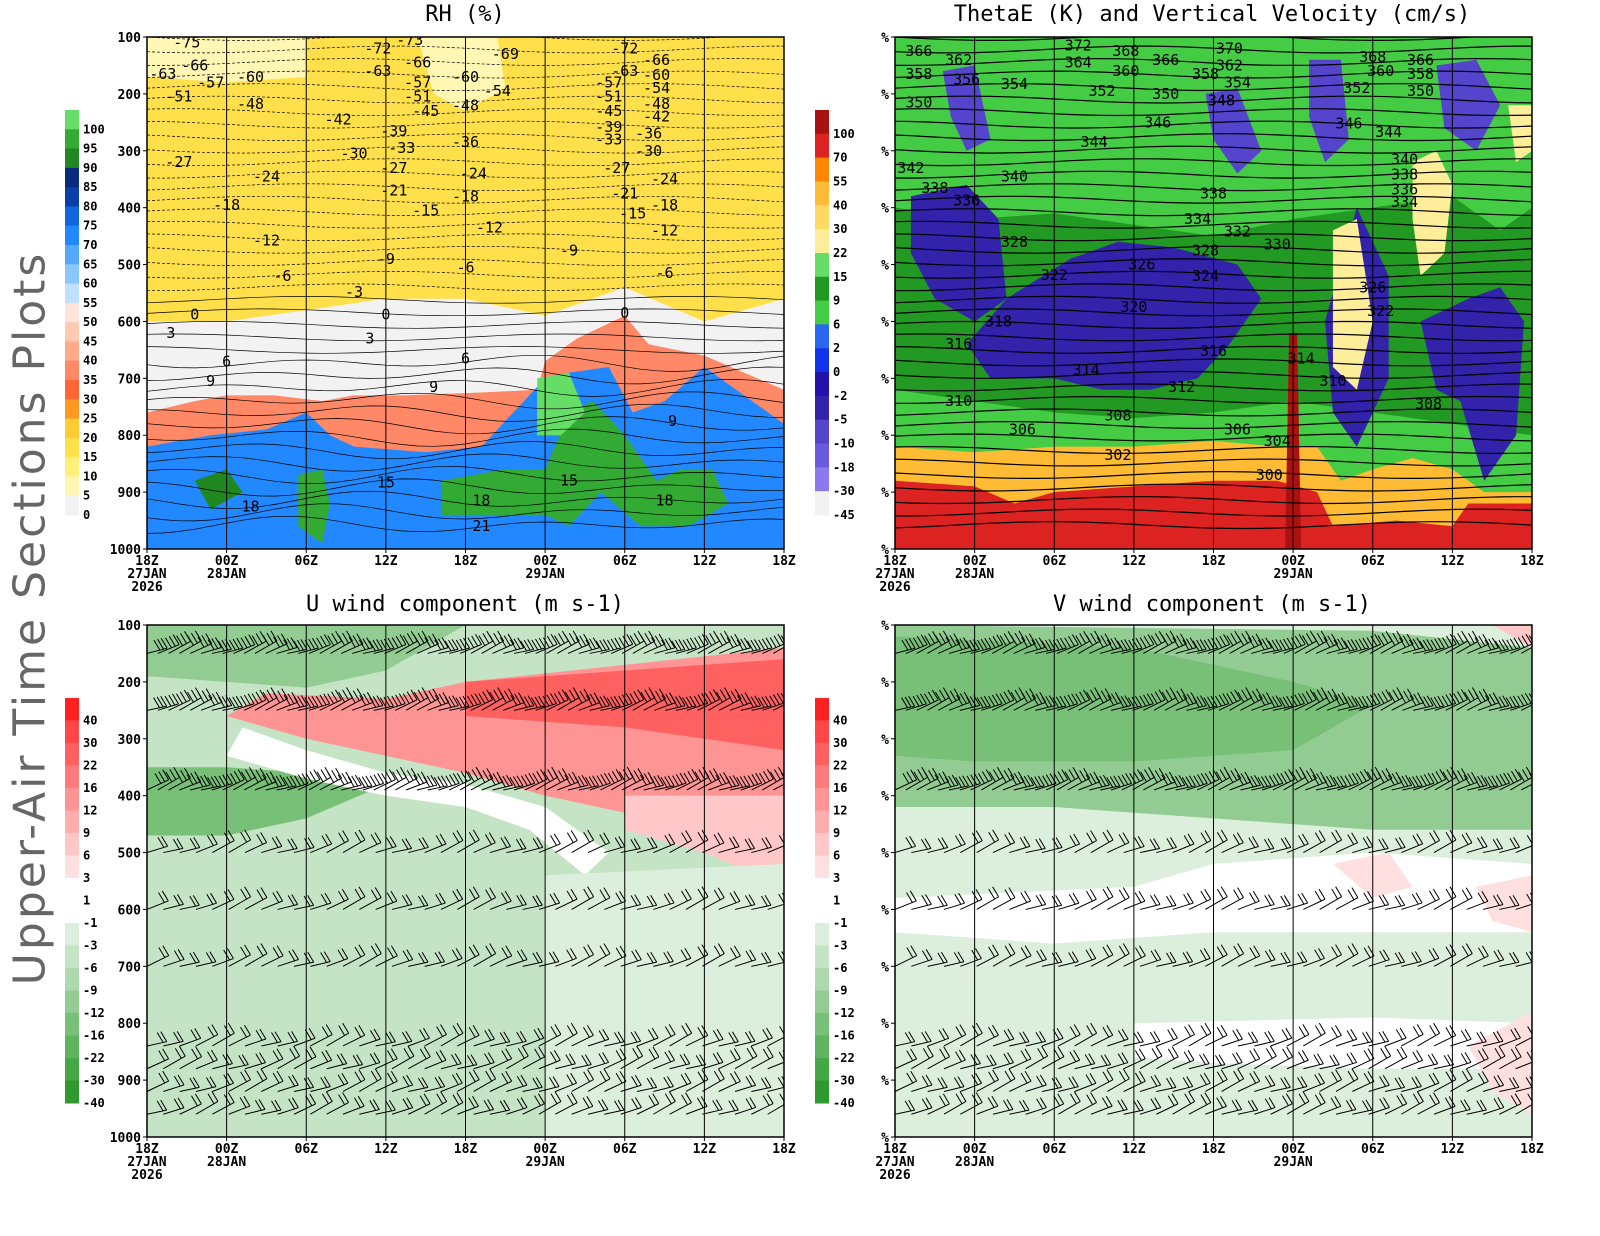 The height and width of the screenshot is (1236, 1600). I want to click on thetae-x-tick-label: 12Z, so click(1134, 561).